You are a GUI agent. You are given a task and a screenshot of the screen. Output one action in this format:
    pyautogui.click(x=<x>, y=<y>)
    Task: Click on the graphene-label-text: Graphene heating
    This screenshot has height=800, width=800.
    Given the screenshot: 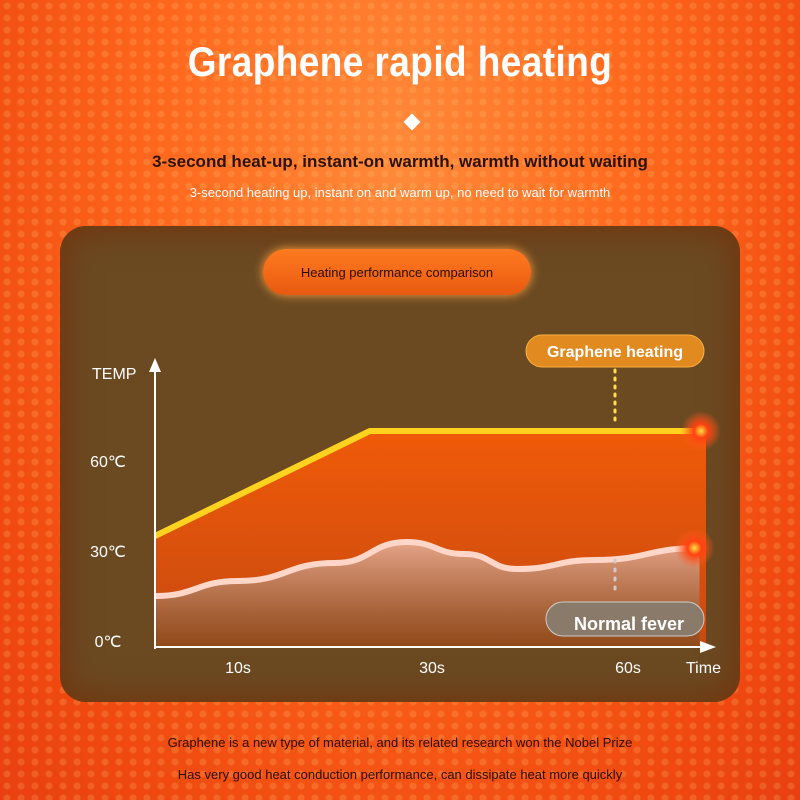 What is the action you would take?
    pyautogui.click(x=615, y=352)
    